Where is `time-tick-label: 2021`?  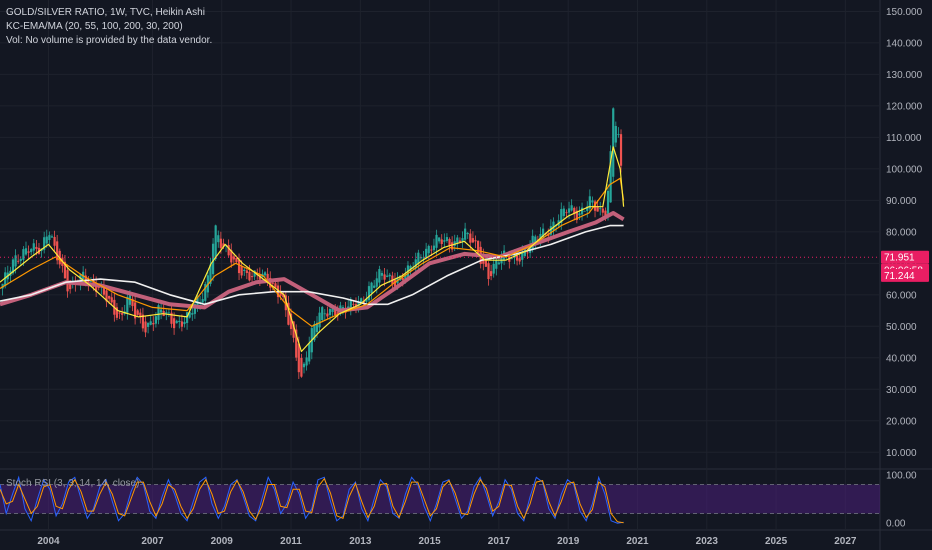
time-tick-label: 2021 is located at coordinates (637, 541).